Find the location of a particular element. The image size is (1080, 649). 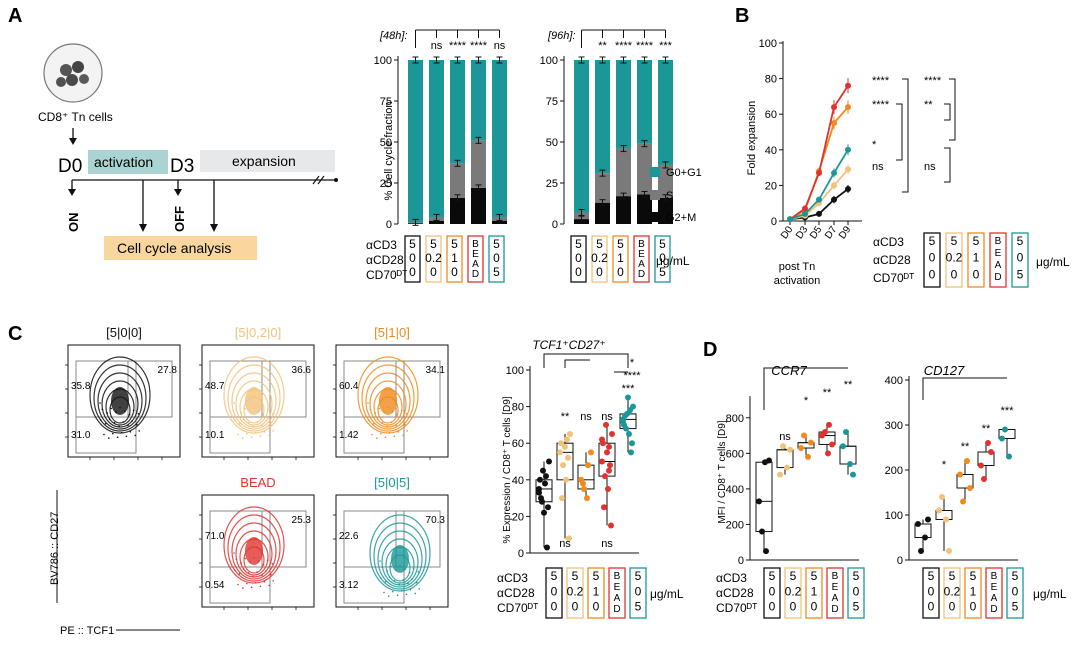

bar-g0g1 is located at coordinates (644, 102).